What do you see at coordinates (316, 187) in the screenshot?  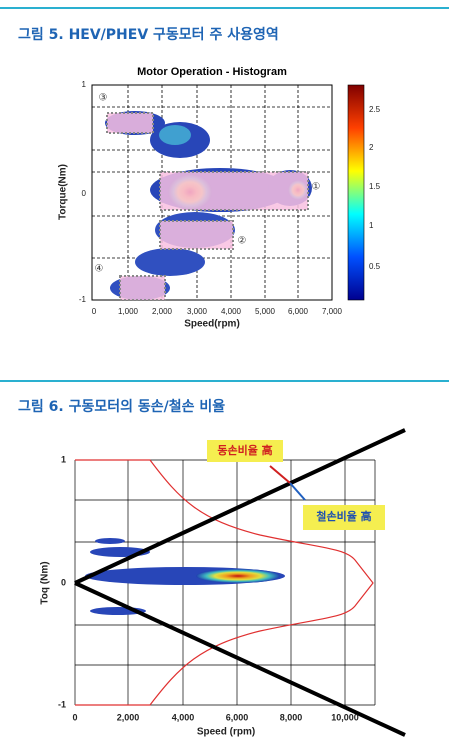 I see `marker: ①` at bounding box center [316, 187].